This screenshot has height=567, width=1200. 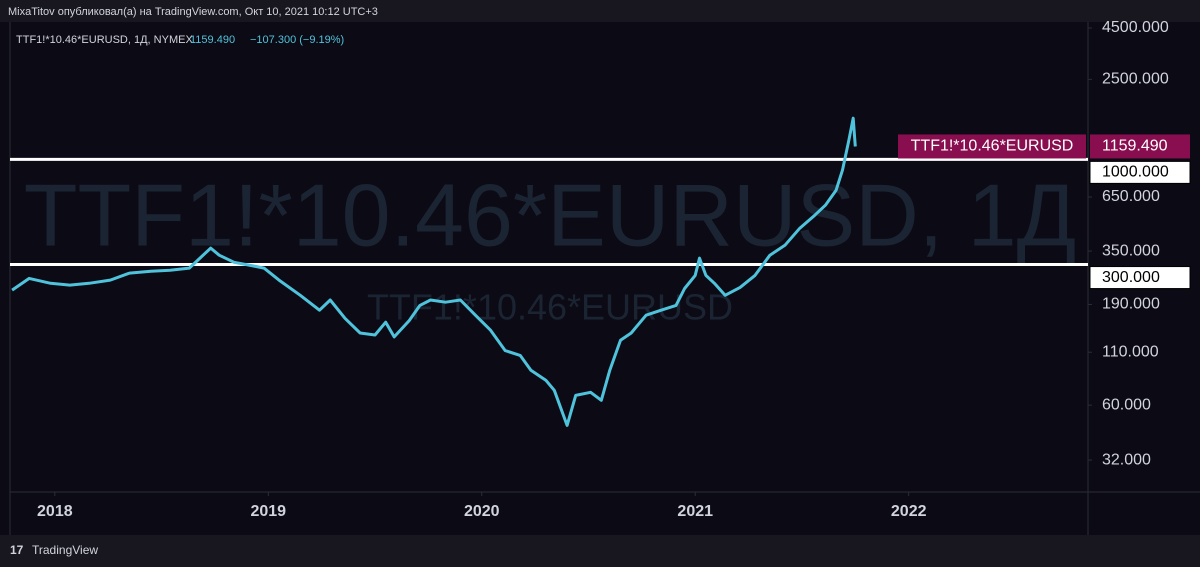 What do you see at coordinates (1135, 172) in the screenshot?
I see `level-label: 1000.000` at bounding box center [1135, 172].